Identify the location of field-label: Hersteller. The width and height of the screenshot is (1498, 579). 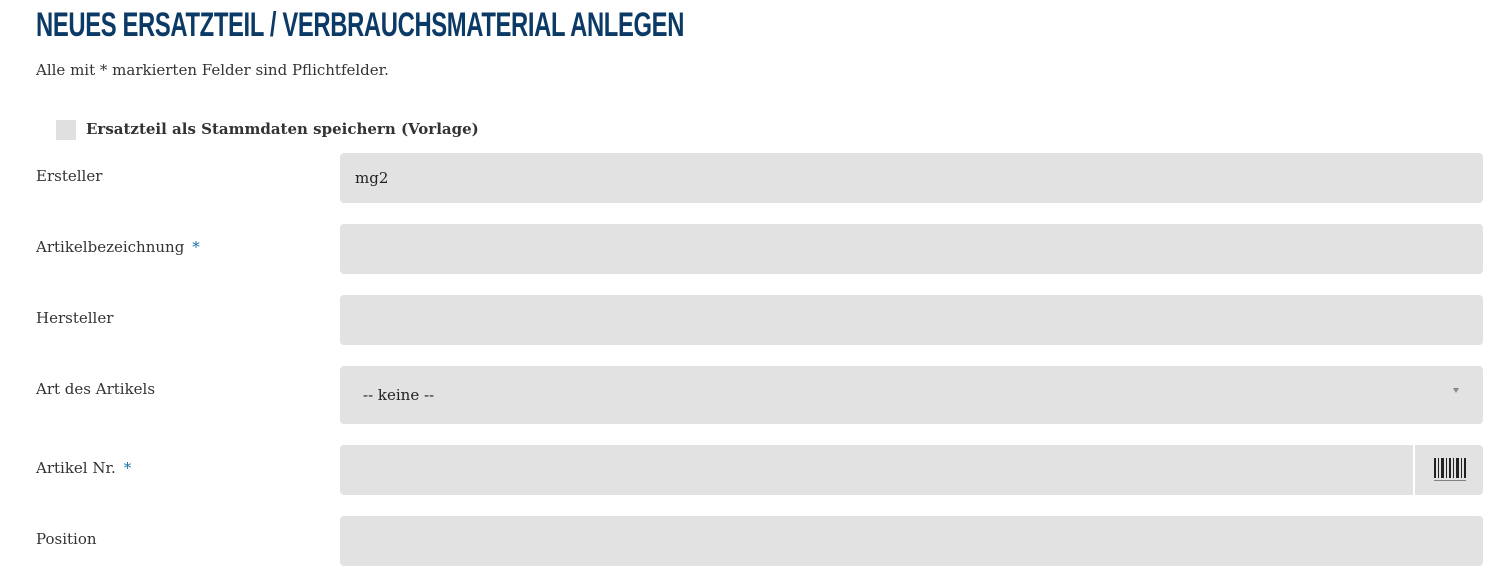
(75, 318).